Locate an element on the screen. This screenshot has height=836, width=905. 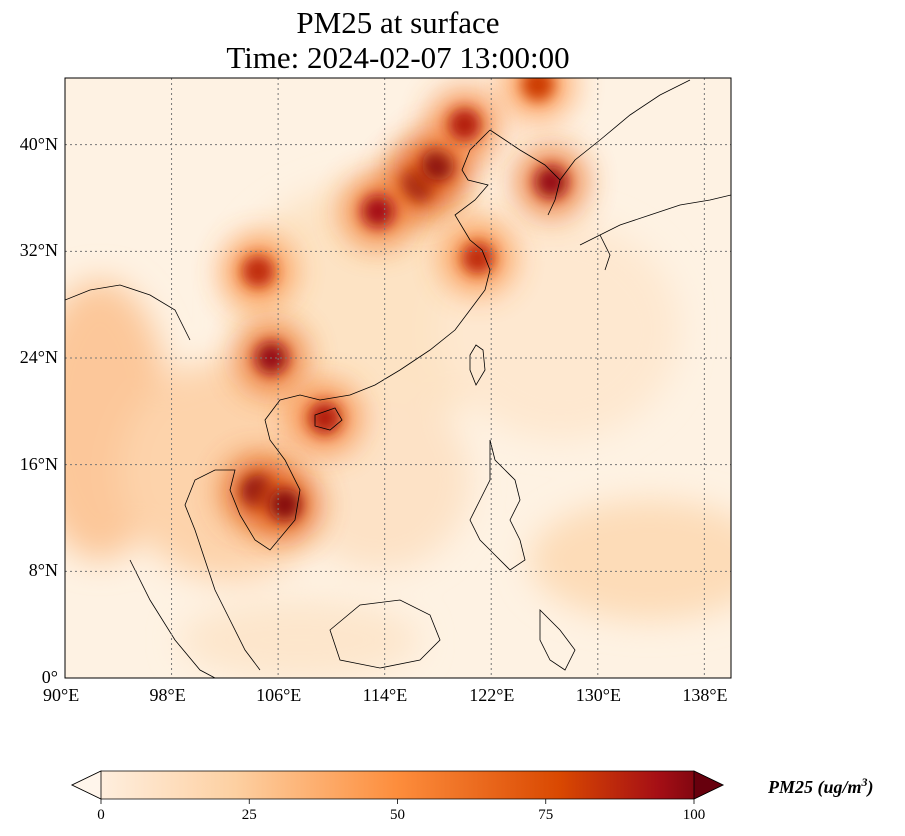
lat-tick-label: 32°N is located at coordinates (38, 250).